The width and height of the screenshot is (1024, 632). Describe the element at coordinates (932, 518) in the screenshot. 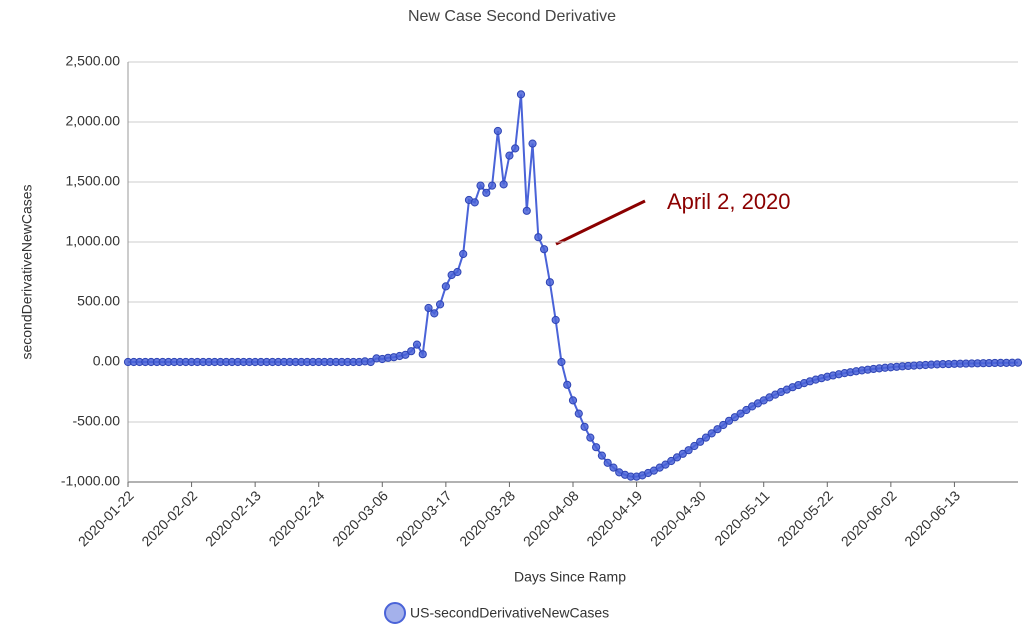

I see `x-tick-label: 2020-06-13` at that location.